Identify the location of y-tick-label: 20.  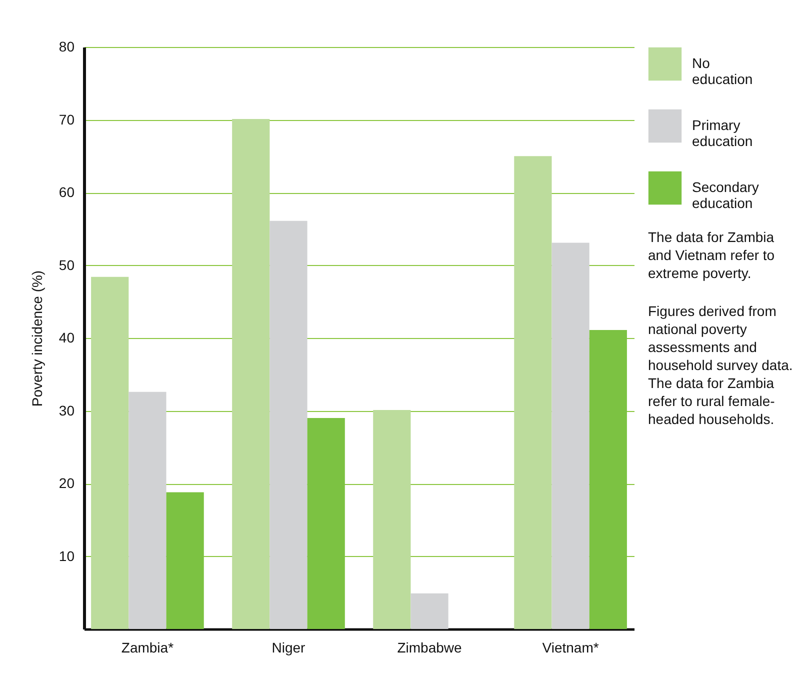
(66, 483).